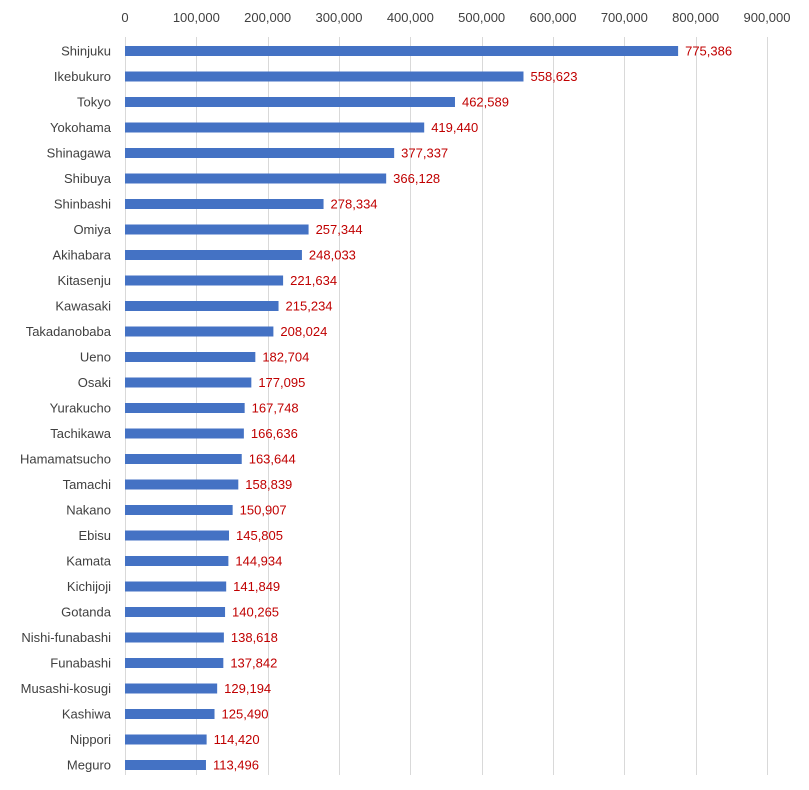 The width and height of the screenshot is (809, 790). Describe the element at coordinates (247, 688) in the screenshot. I see `data-label: 129,194` at that location.